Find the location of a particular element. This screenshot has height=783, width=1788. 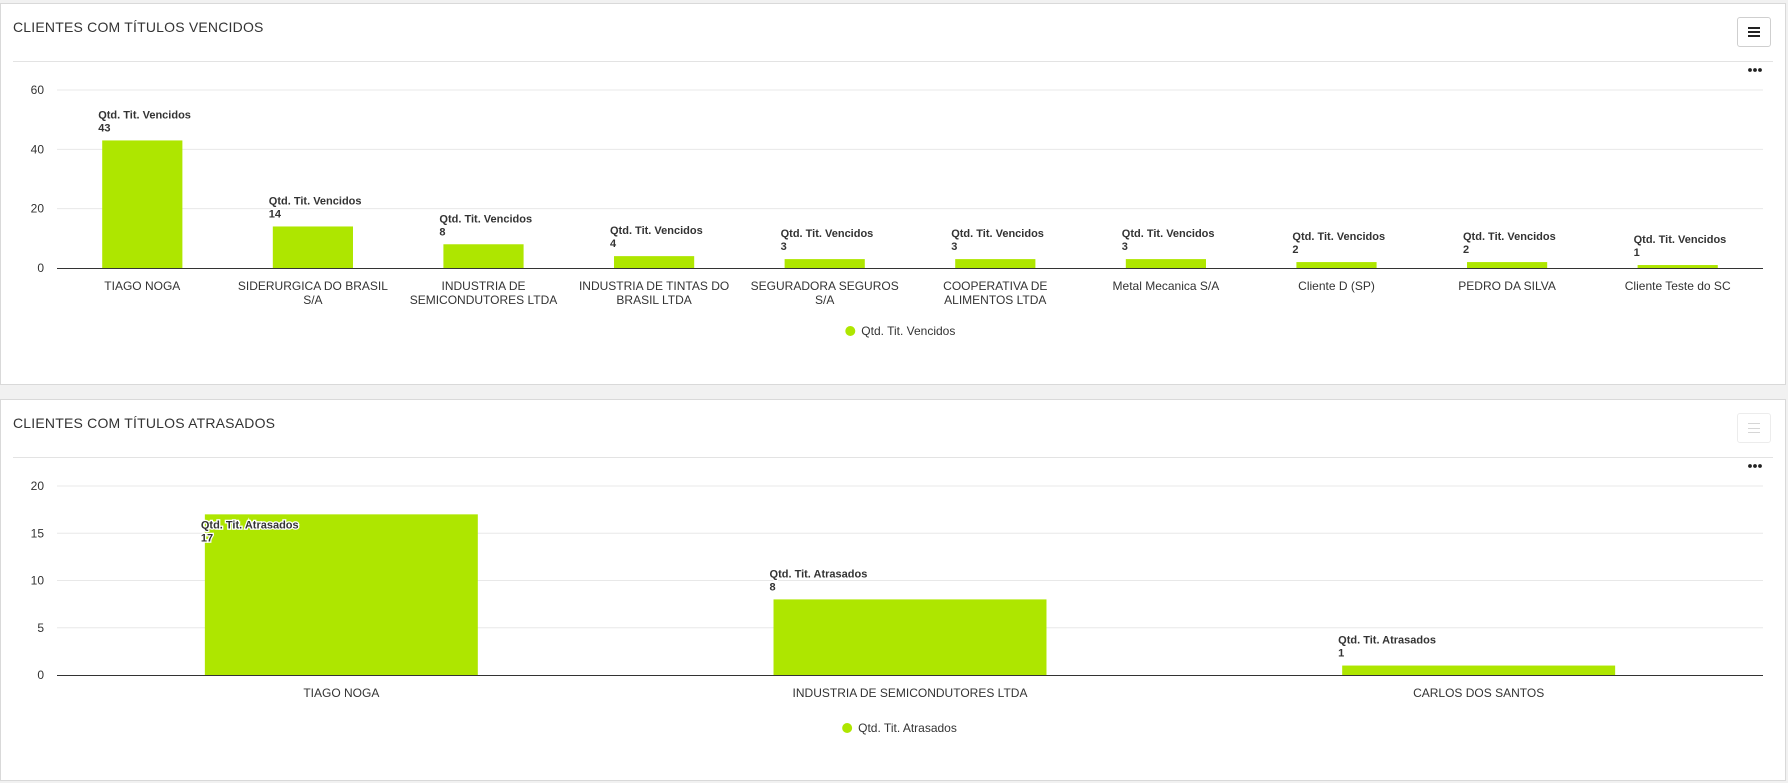

panel-title: CLIENTES COM TÍTULOS VENCIDOS is located at coordinates (138, 27).